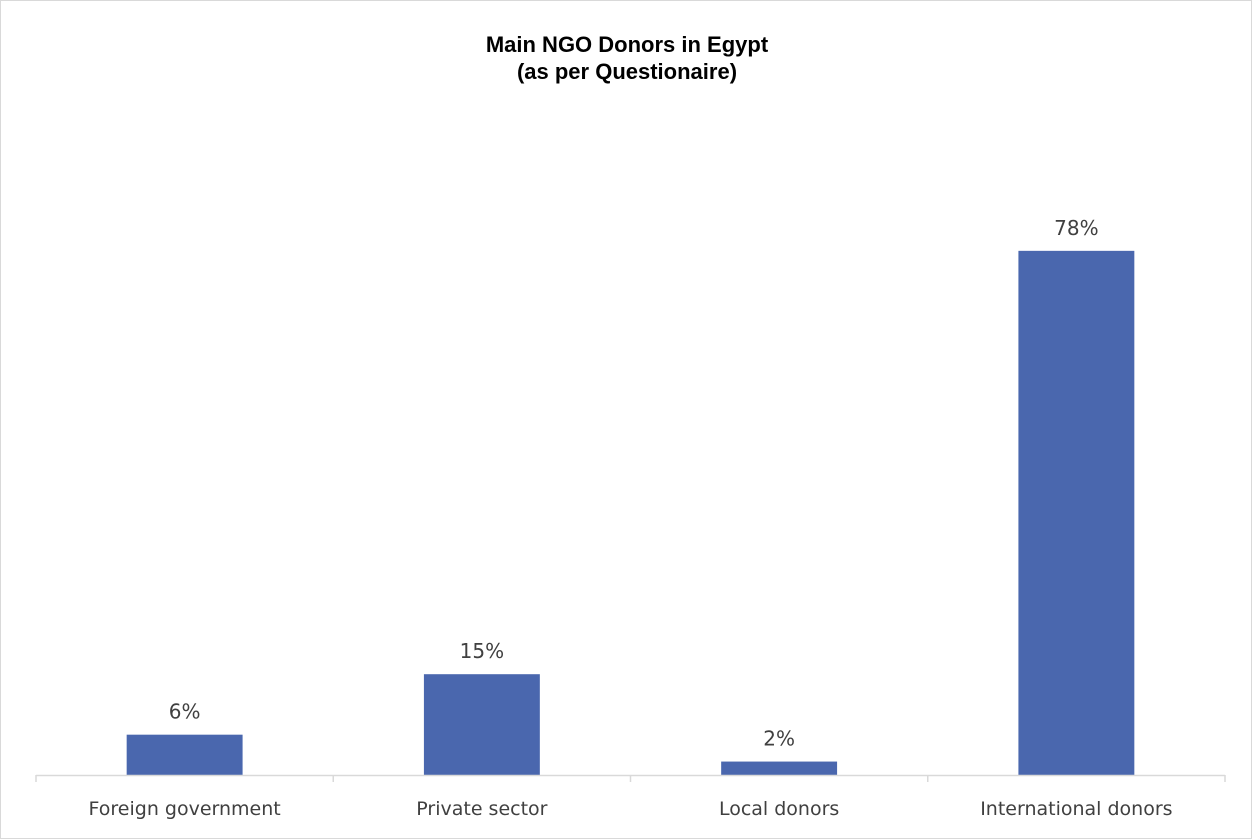 The height and width of the screenshot is (840, 1253). What do you see at coordinates (779, 809) in the screenshot?
I see `x-tick-label: Local donors` at bounding box center [779, 809].